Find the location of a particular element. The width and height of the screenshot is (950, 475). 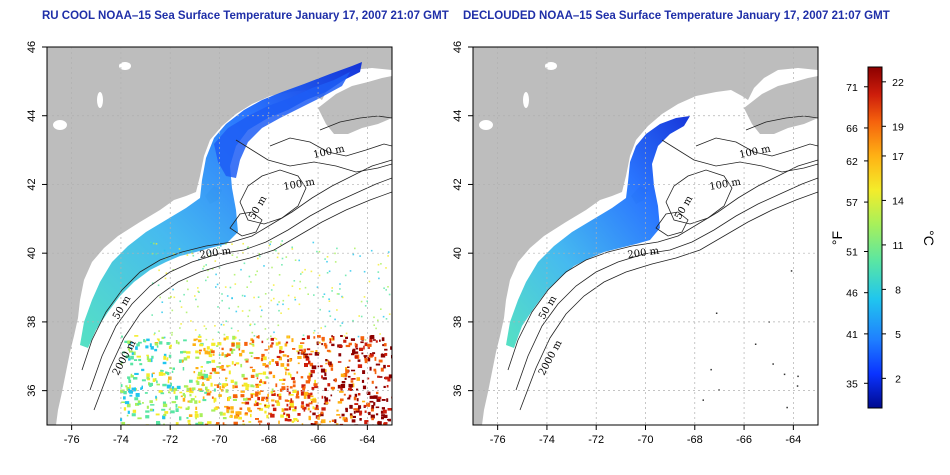

left-land-nova-scotia is located at coordinates (355, 105).